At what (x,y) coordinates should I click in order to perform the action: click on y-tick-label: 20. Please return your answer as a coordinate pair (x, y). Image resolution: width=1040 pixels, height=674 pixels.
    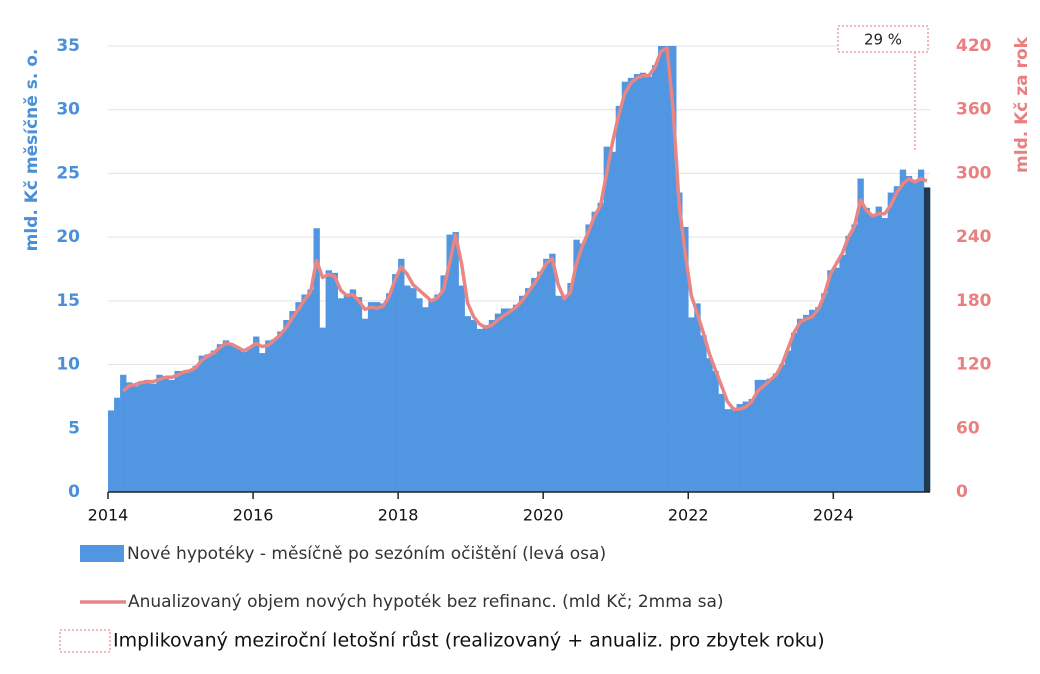
    Looking at the image, I should click on (68, 237).